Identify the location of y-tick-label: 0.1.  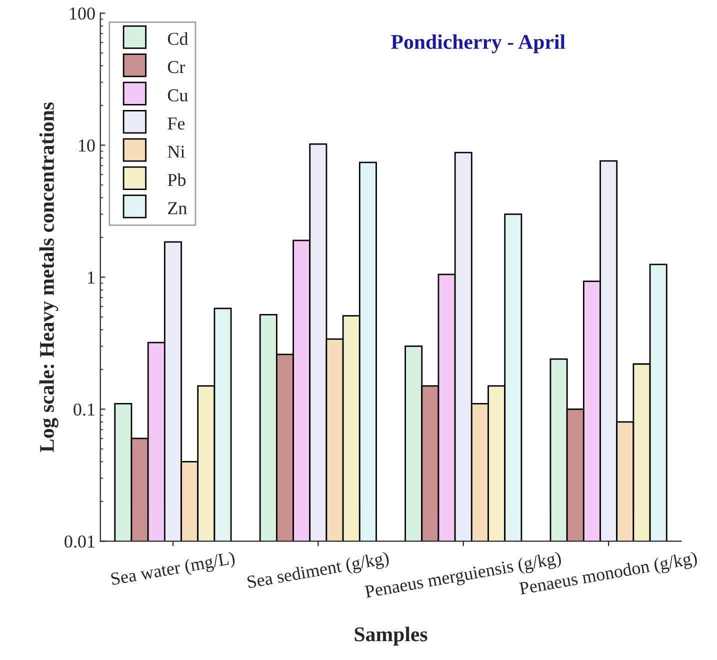
(84, 409).